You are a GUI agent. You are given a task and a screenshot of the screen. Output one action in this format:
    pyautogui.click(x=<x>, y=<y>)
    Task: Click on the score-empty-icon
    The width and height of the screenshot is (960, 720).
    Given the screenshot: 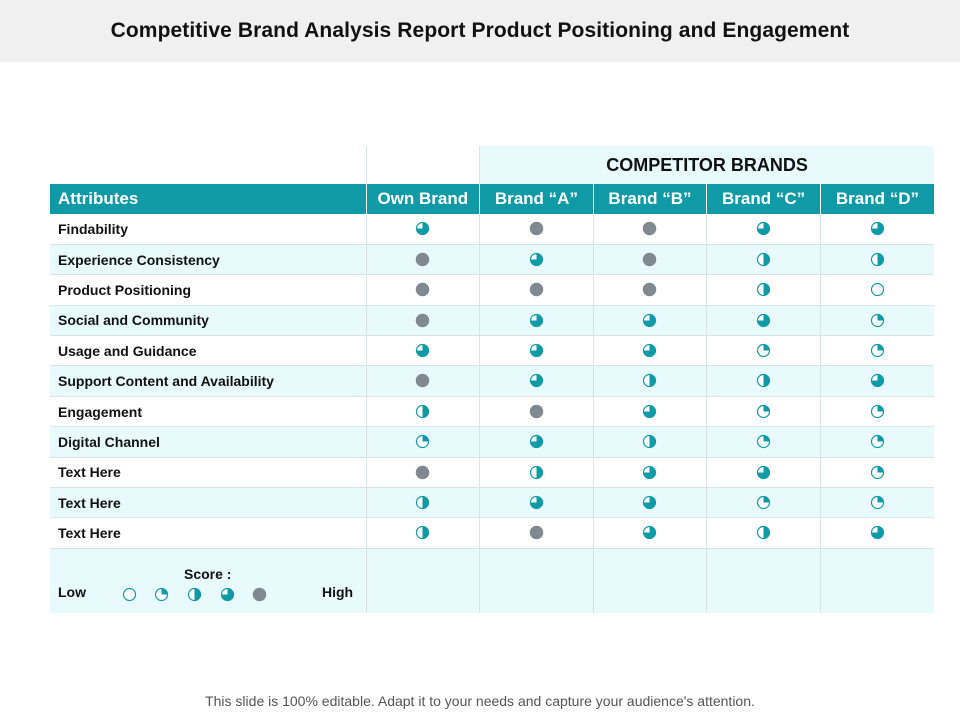 What is the action you would take?
    pyautogui.click(x=877, y=290)
    